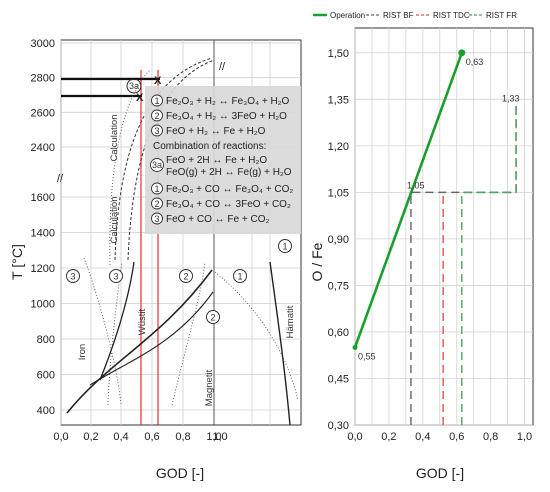 This screenshot has height=492, width=550. What do you see at coordinates (367, 356) in the screenshot?
I see `annotation: 0,55` at bounding box center [367, 356].